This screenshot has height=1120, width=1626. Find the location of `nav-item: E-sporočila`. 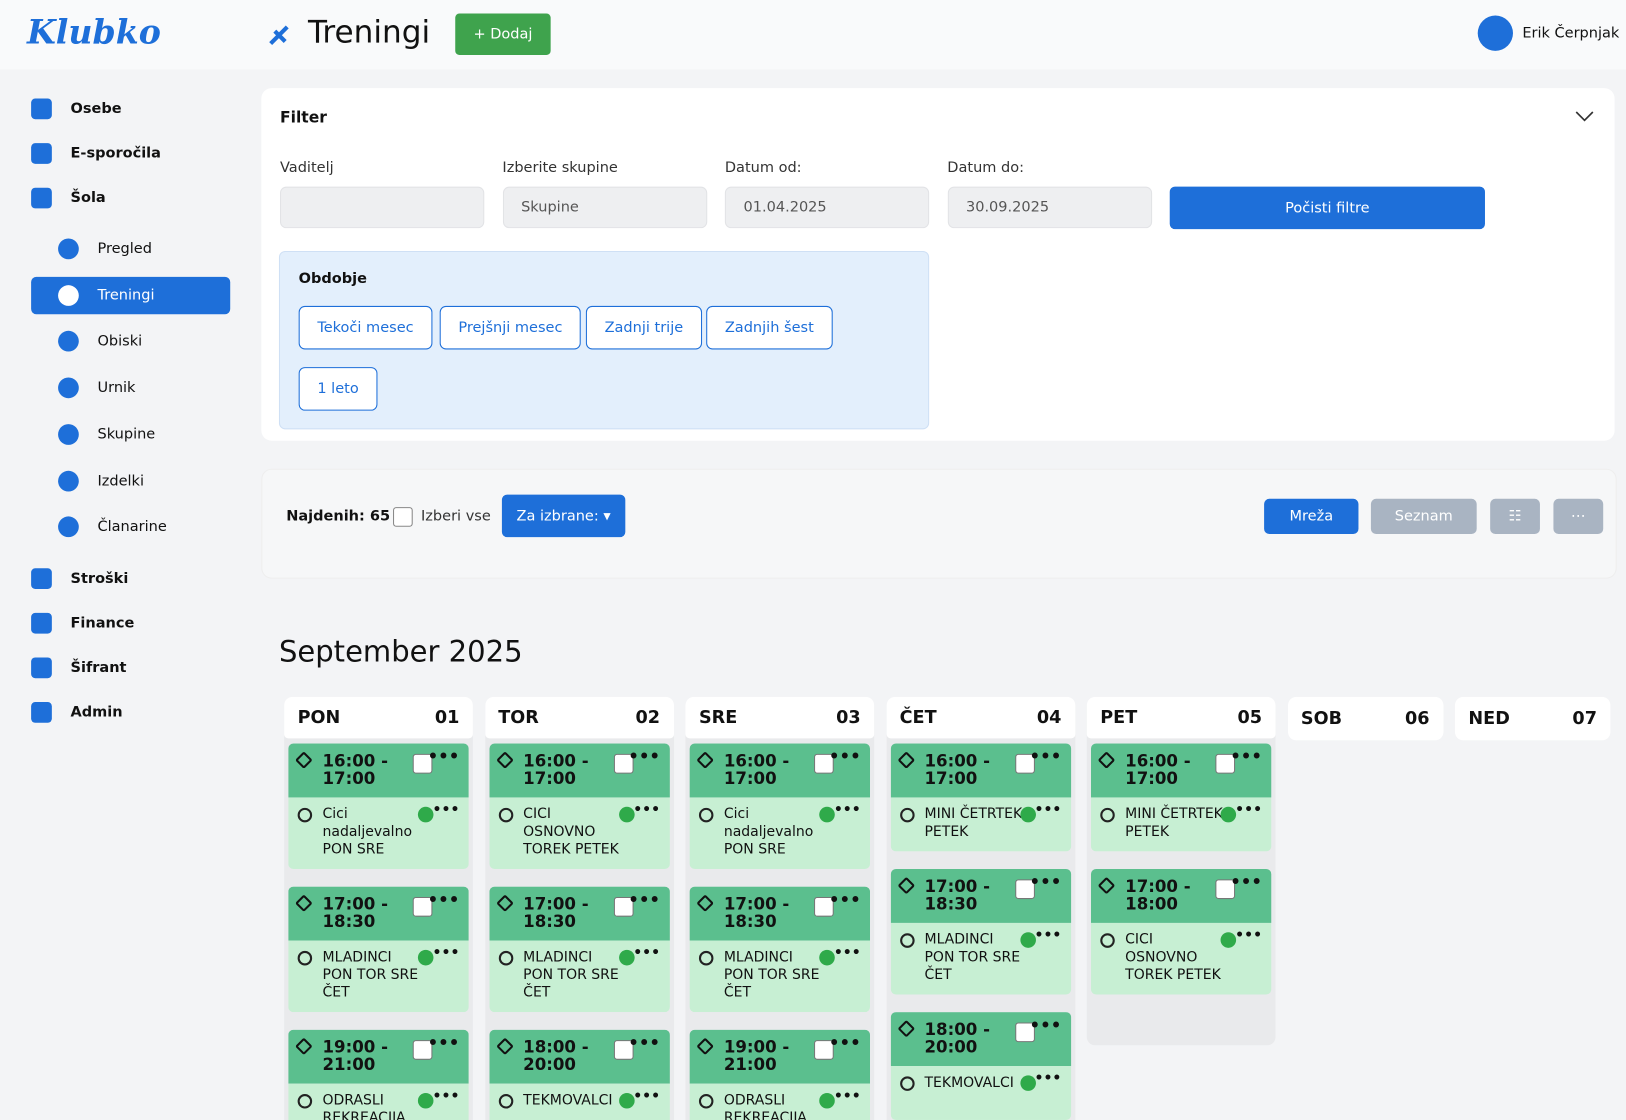

nav-item: E-sporočila is located at coordinates (96, 153).